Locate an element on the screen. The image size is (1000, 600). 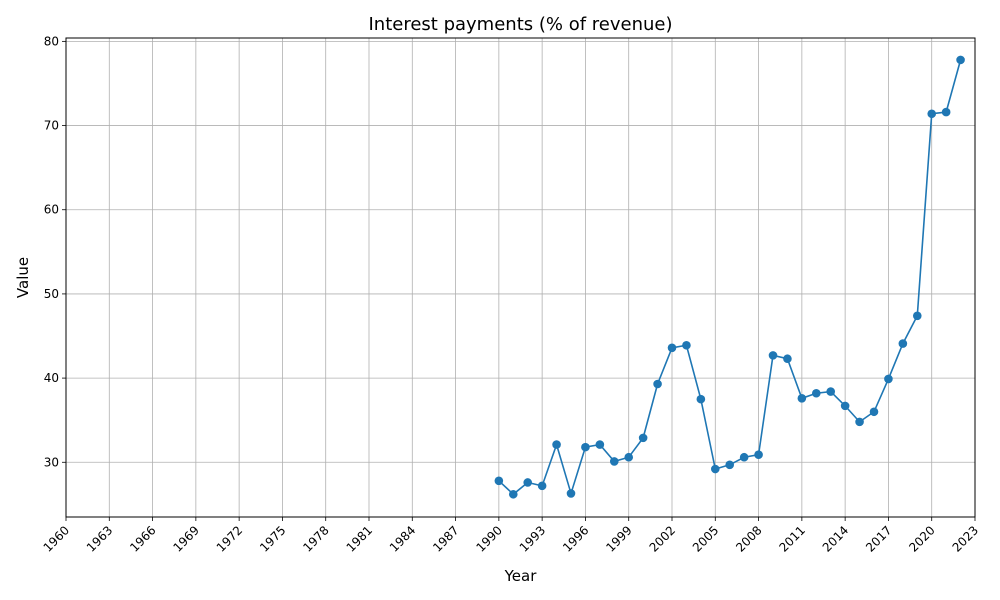
x-tick-label: 2014 is located at coordinates (835, 538).